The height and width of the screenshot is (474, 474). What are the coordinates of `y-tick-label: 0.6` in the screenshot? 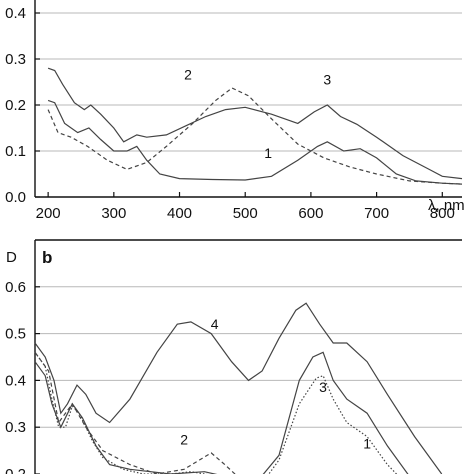 It's located at (15, 287).